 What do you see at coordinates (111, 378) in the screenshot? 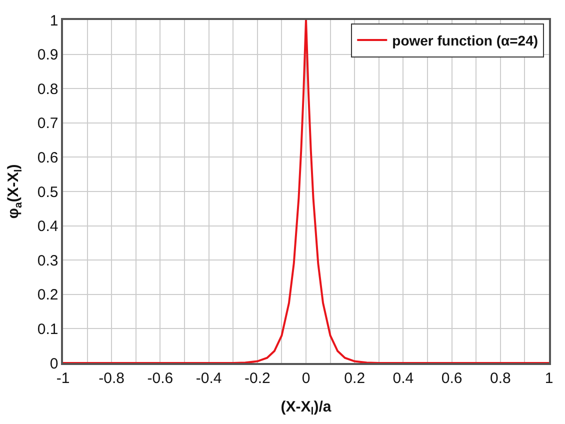
I see `x-tick-label: -0.8` at bounding box center [111, 378].